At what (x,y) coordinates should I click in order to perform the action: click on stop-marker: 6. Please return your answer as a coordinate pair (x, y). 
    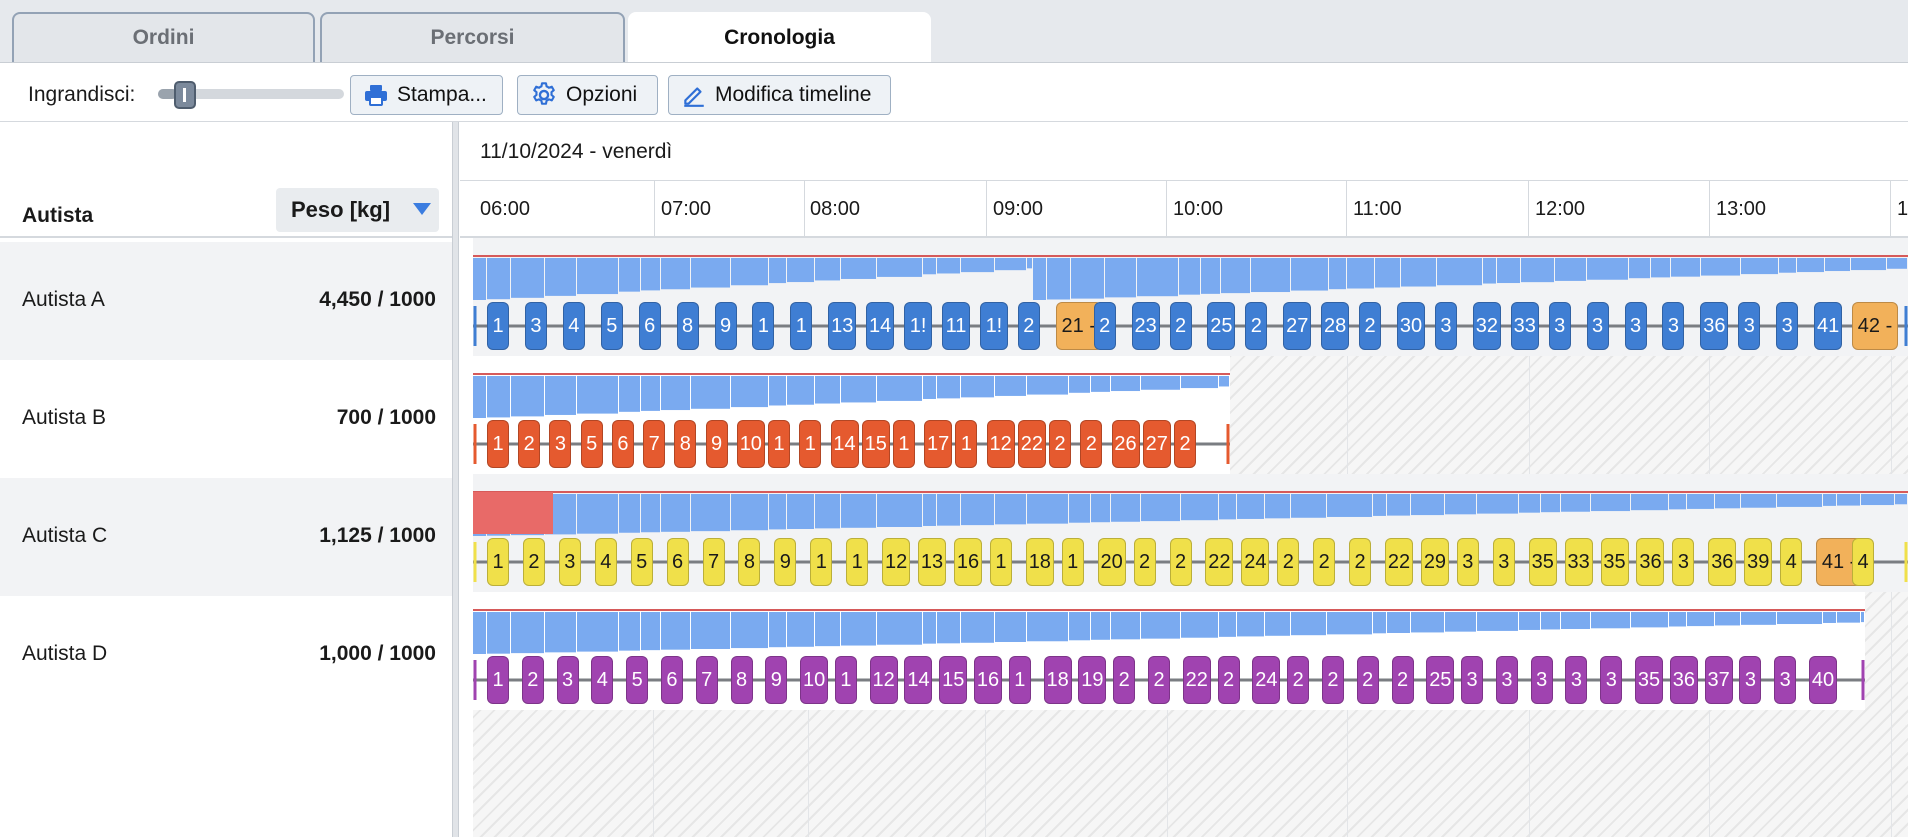
    Looking at the image, I should click on (649, 326).